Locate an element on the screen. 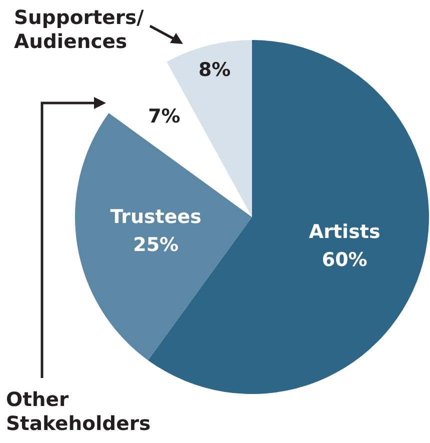  data-label: 25% is located at coordinates (156, 245).